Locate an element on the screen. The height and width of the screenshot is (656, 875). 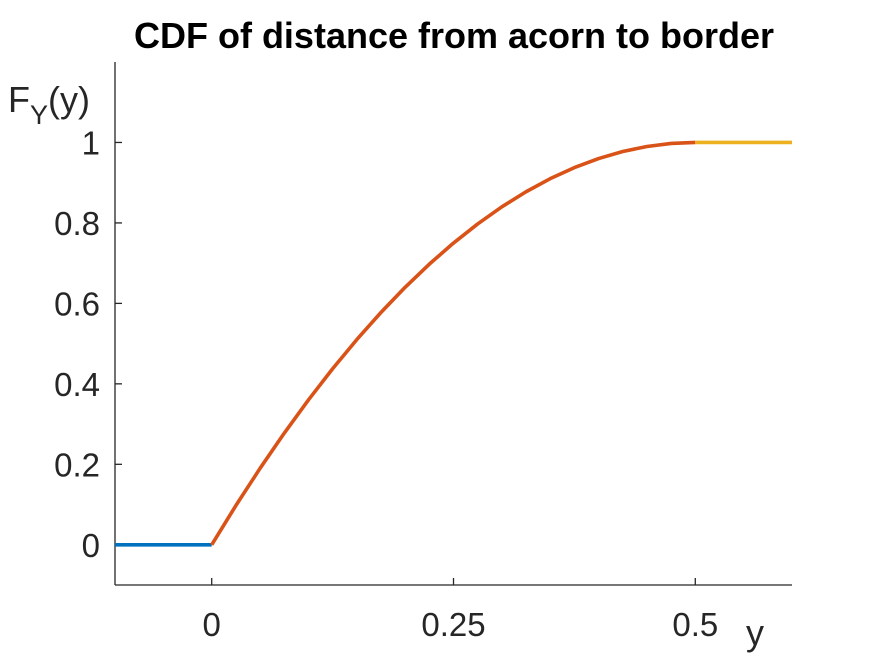
y-tick-label: 0.8 is located at coordinates (77, 223).